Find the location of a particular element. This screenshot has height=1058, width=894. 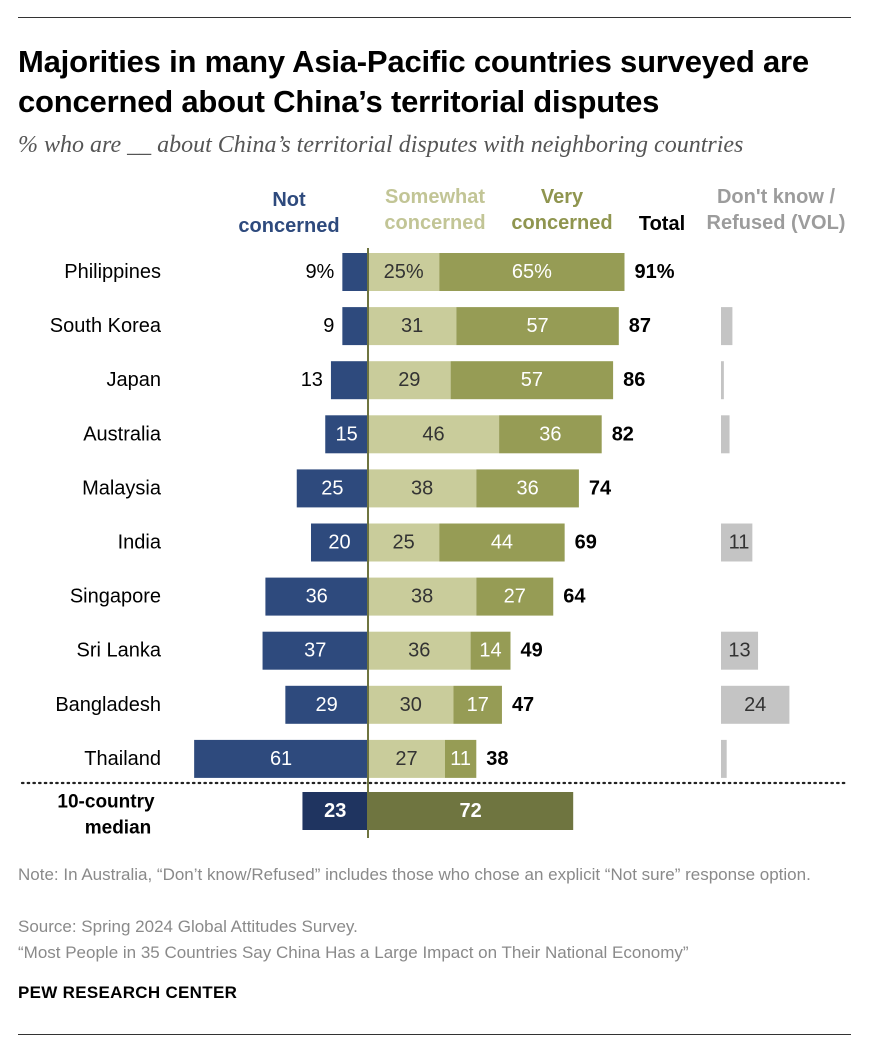

value-label-very-concerned: 27 is located at coordinates (515, 597).